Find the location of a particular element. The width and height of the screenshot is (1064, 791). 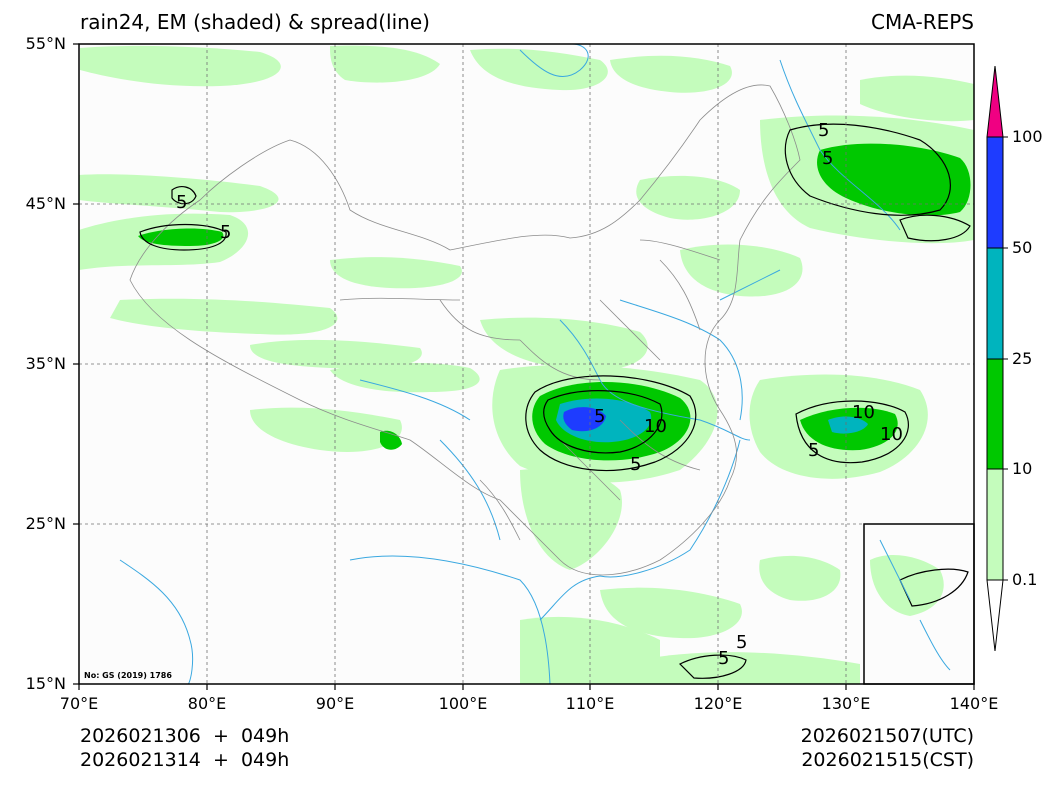

lon-label: 100°E is located at coordinates (463, 703).